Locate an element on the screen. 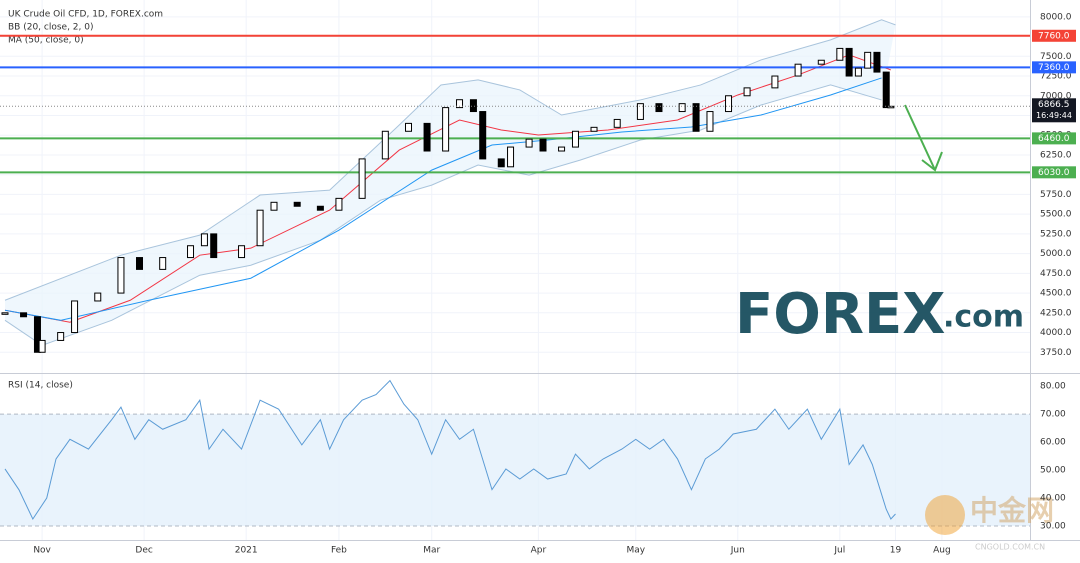  x-tick-label: 2021 is located at coordinates (246, 551).